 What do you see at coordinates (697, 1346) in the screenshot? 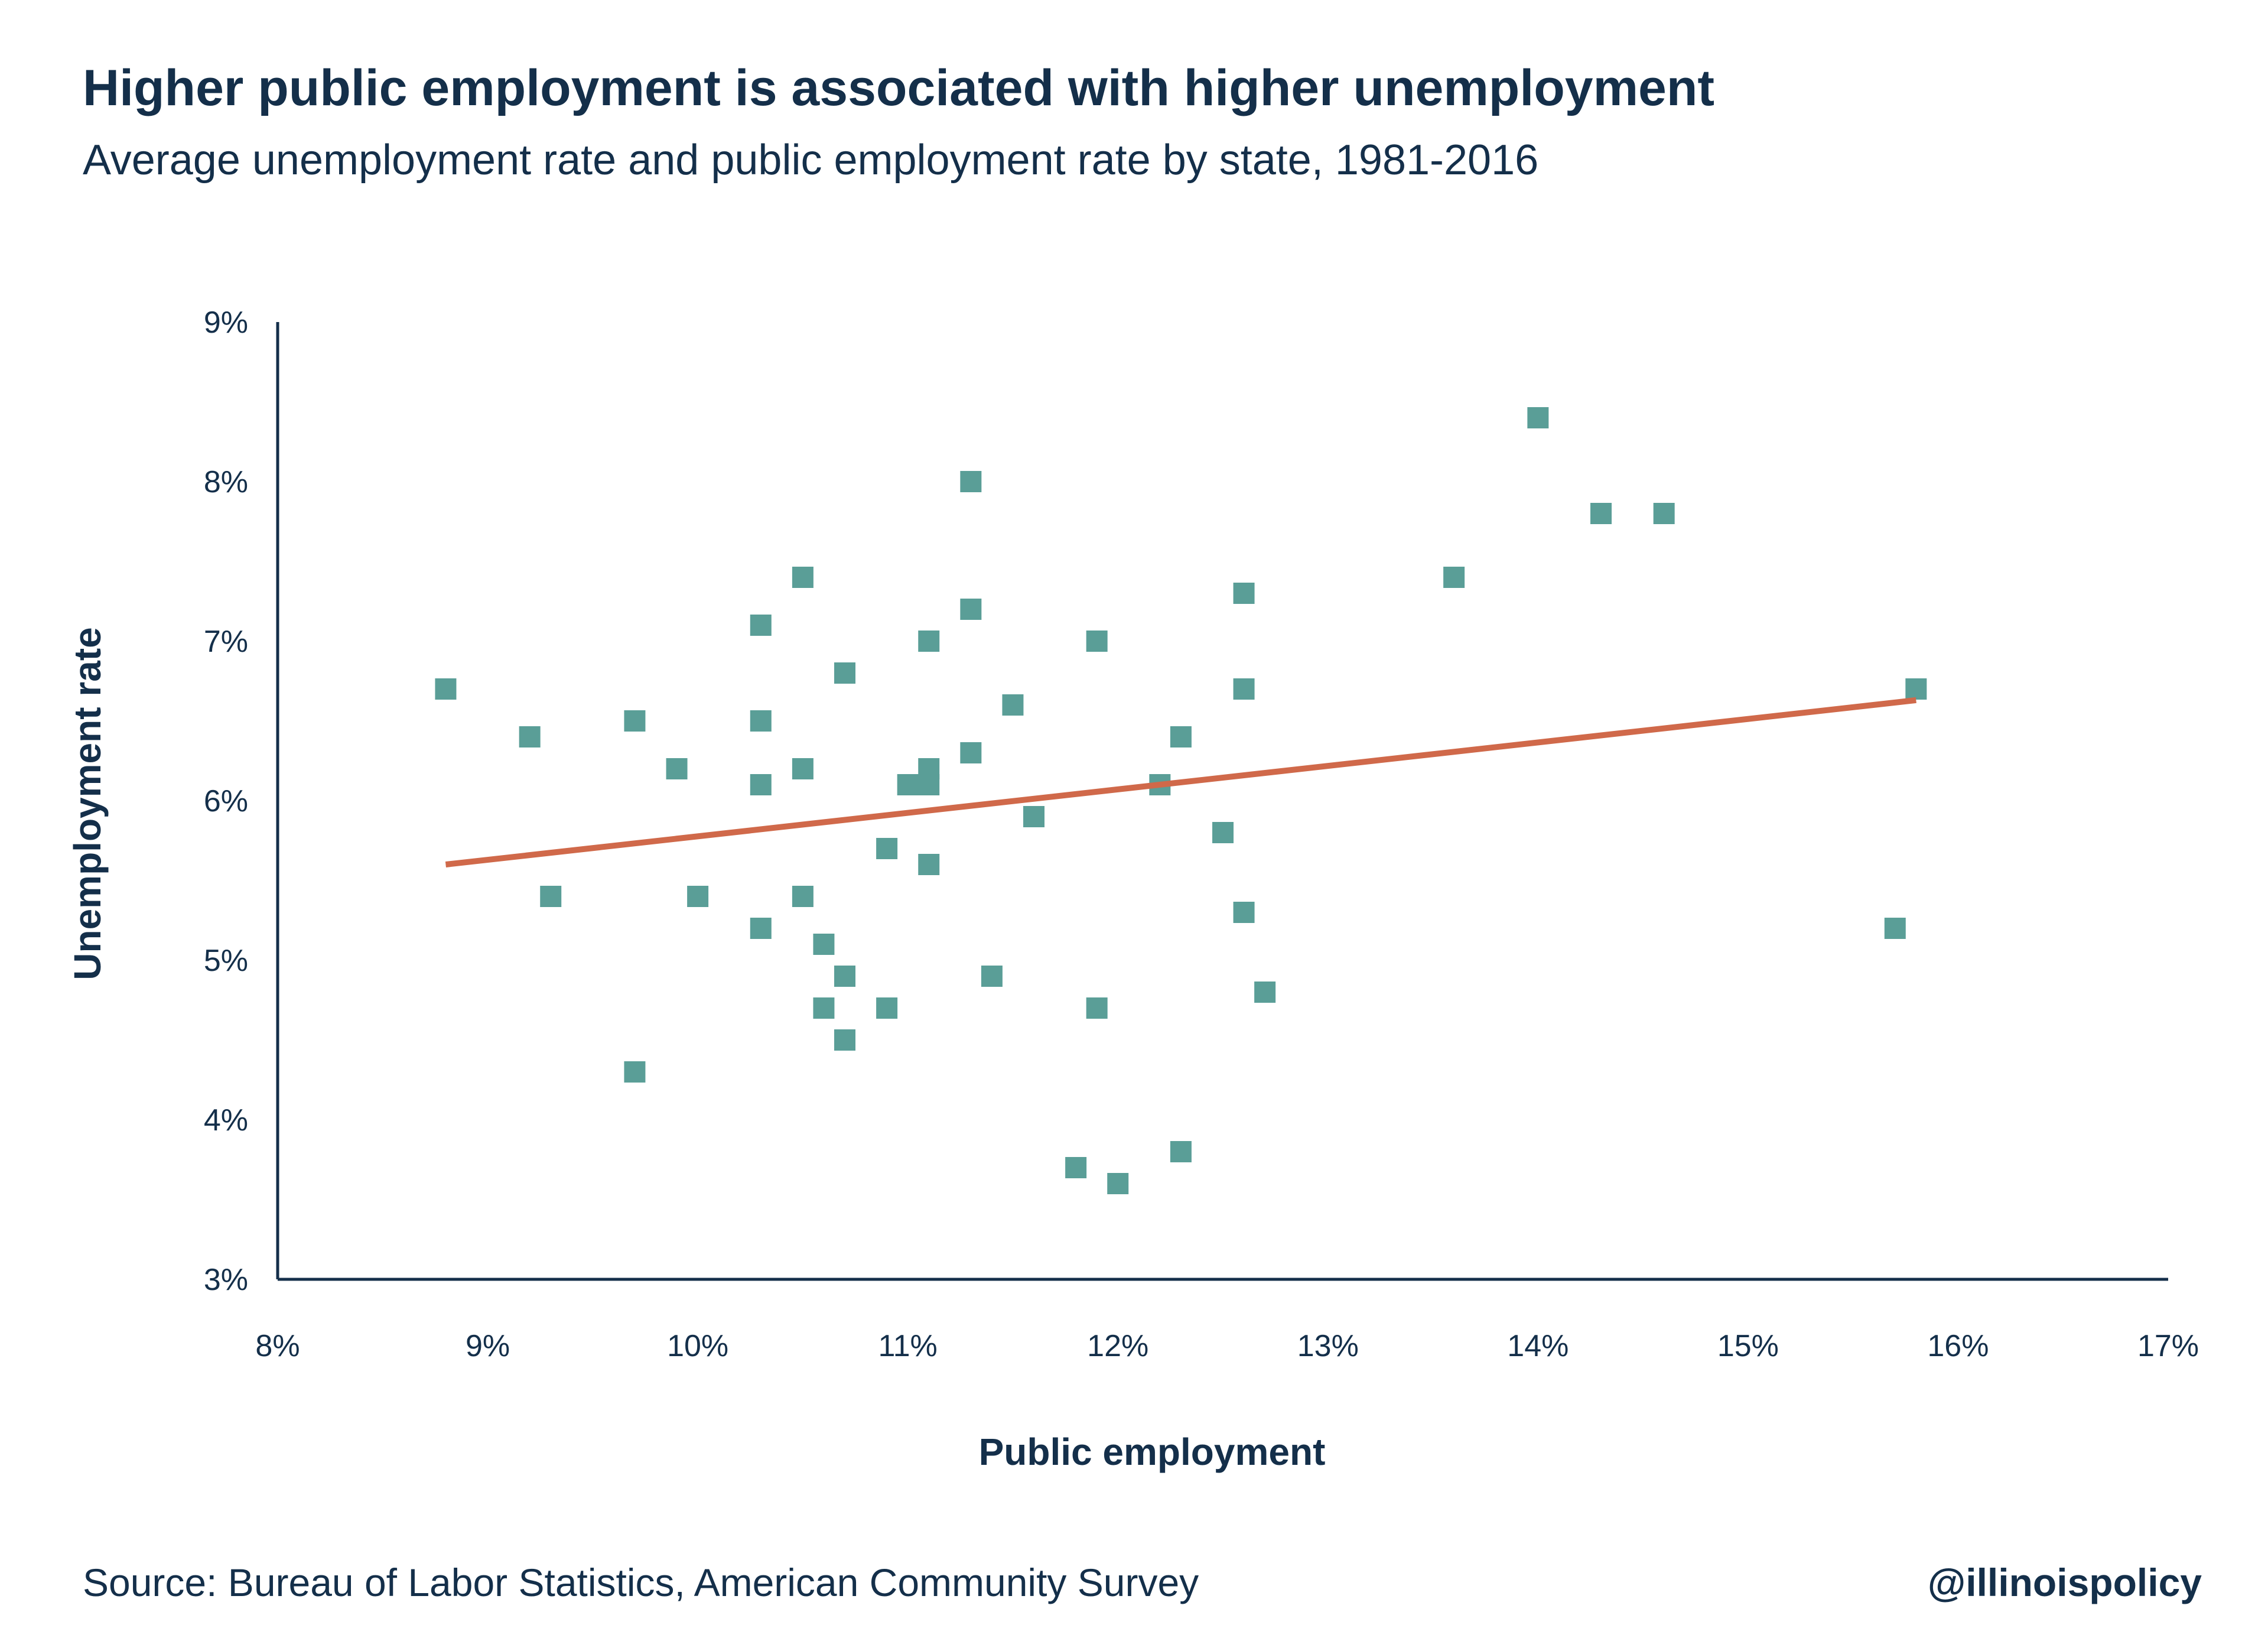
I see `x-tick-label: 10%` at bounding box center [697, 1346].